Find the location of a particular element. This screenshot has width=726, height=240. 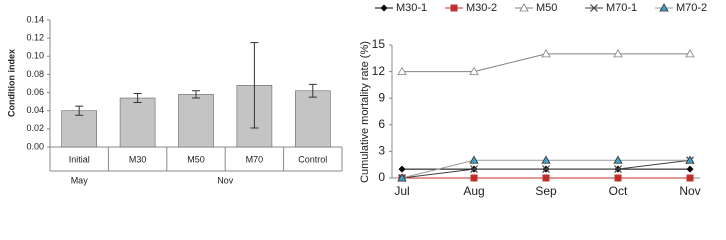

y-tick-label: 0.10 is located at coordinates (35, 56).